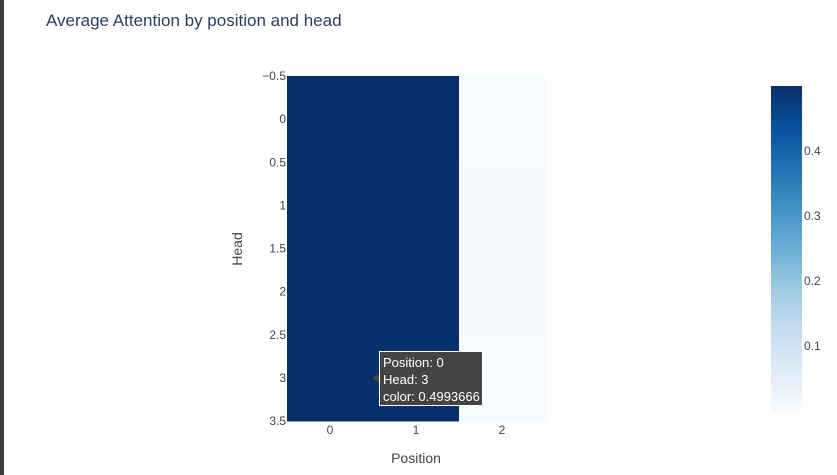 The height and width of the screenshot is (475, 837). Describe the element at coordinates (416, 430) in the screenshot. I see `x-tick-label: 1` at that location.